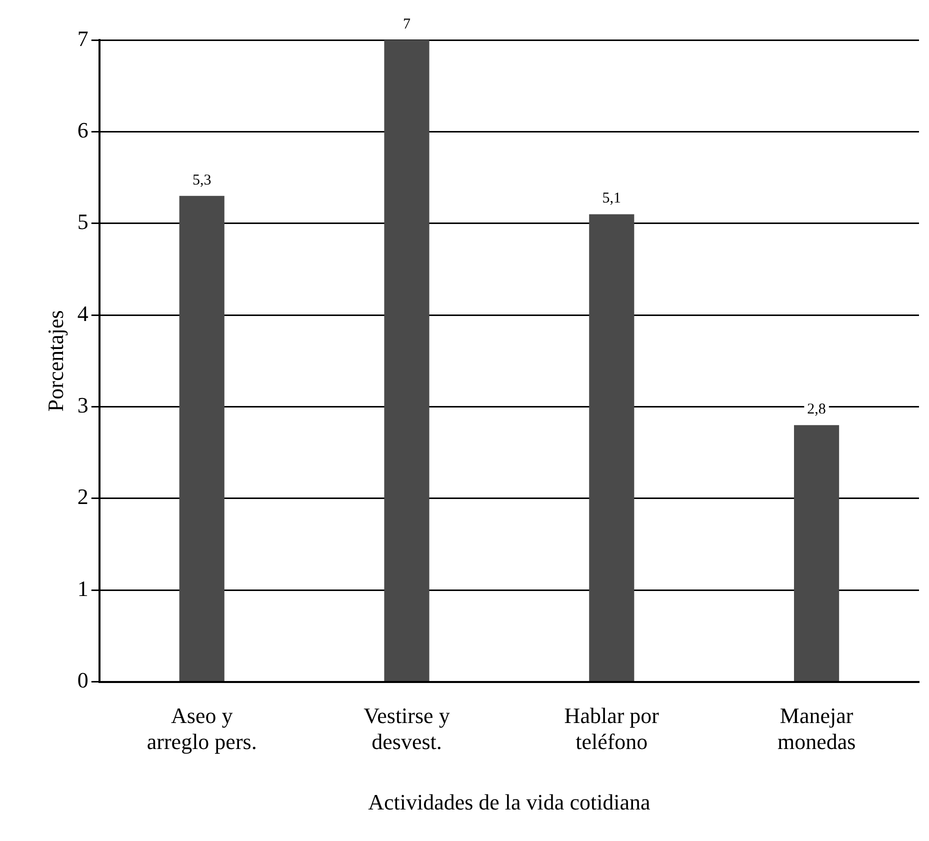 The image size is (929, 841). What do you see at coordinates (82, 405) in the screenshot?
I see `y-tick-label: 3` at bounding box center [82, 405].